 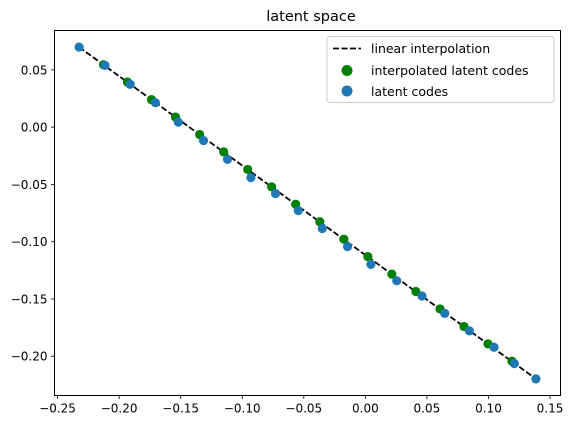 I want to click on x-tick-label: 0.05, so click(x=427, y=409).